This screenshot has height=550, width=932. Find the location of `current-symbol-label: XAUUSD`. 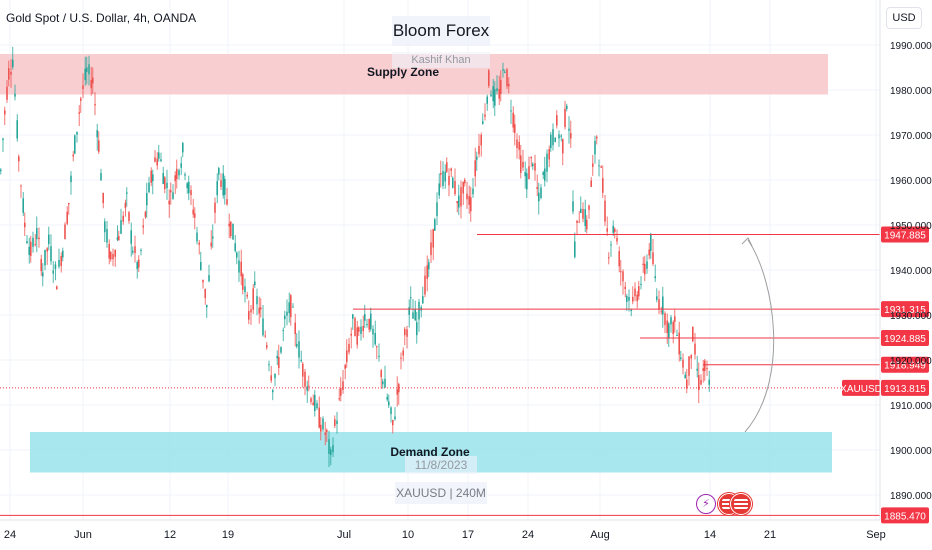

current-symbol-label: XAUUSD is located at coordinates (861, 389).